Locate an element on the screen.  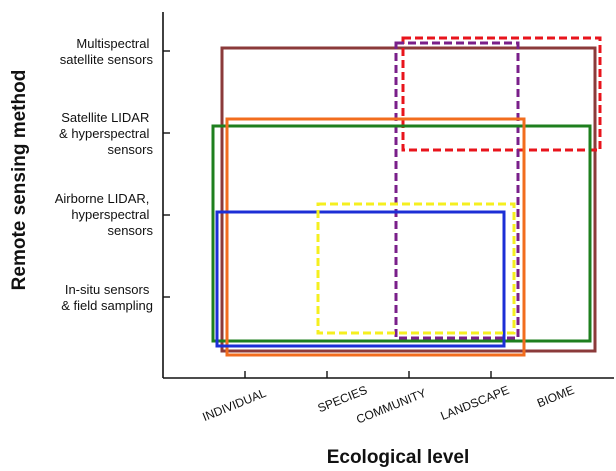
coverage-rect-yellow-dashed is located at coordinates (416, 268).